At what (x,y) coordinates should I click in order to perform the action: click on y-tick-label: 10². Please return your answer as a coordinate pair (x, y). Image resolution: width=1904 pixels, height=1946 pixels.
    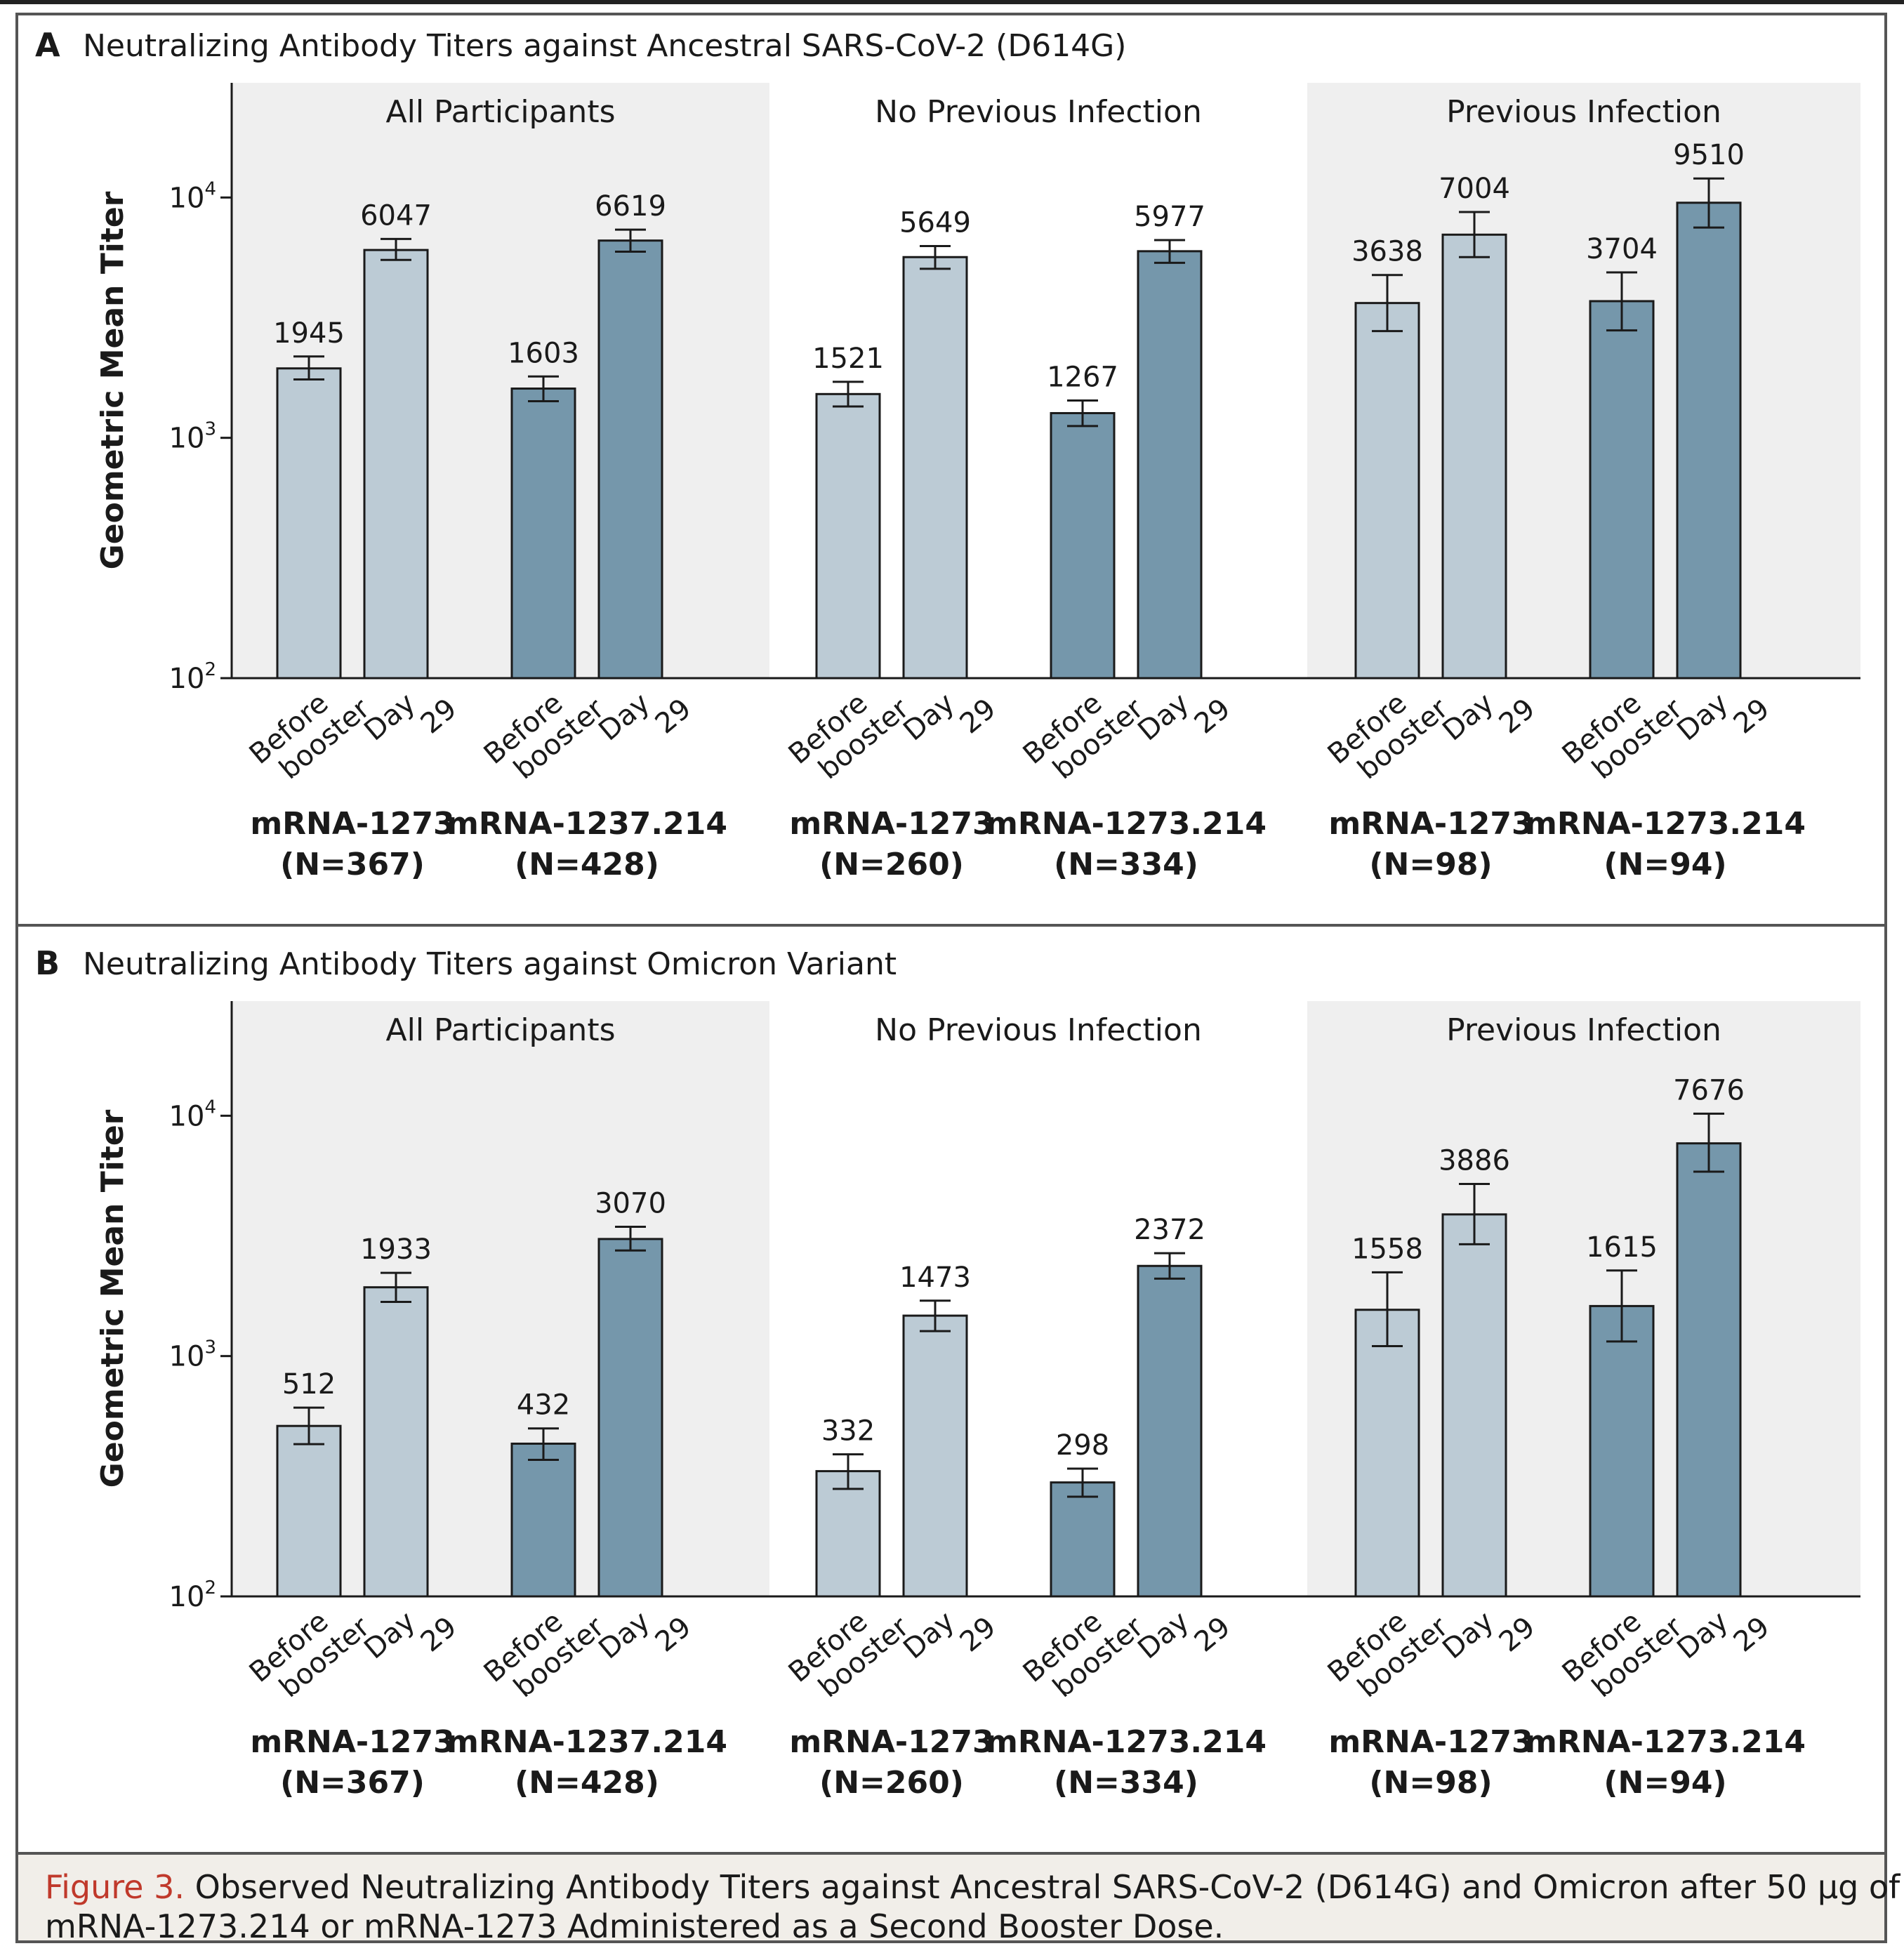
    Looking at the image, I should click on (192, 1595).